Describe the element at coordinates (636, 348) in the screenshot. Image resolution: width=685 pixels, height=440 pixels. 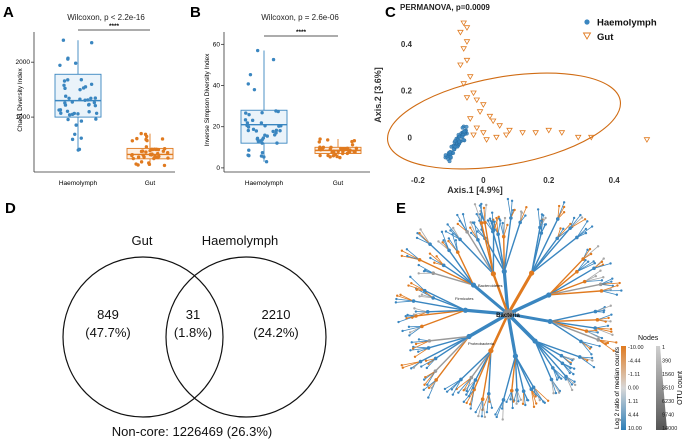
I see `legend-color-value: -10.00` at that location.